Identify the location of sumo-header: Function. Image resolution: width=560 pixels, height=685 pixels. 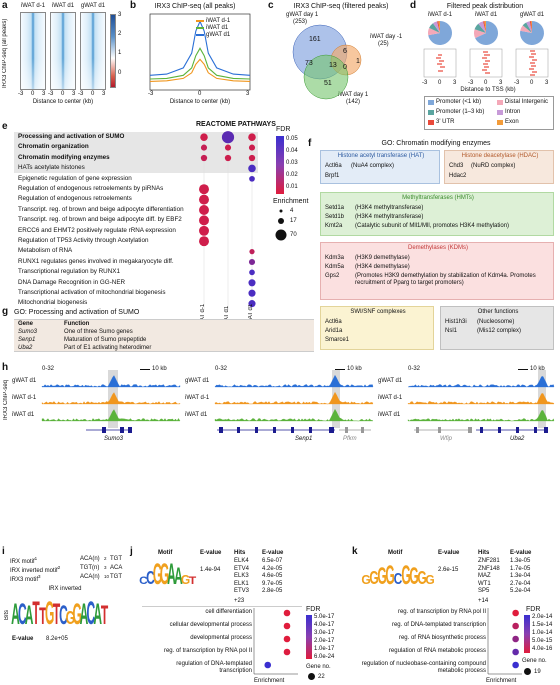
(77, 324).